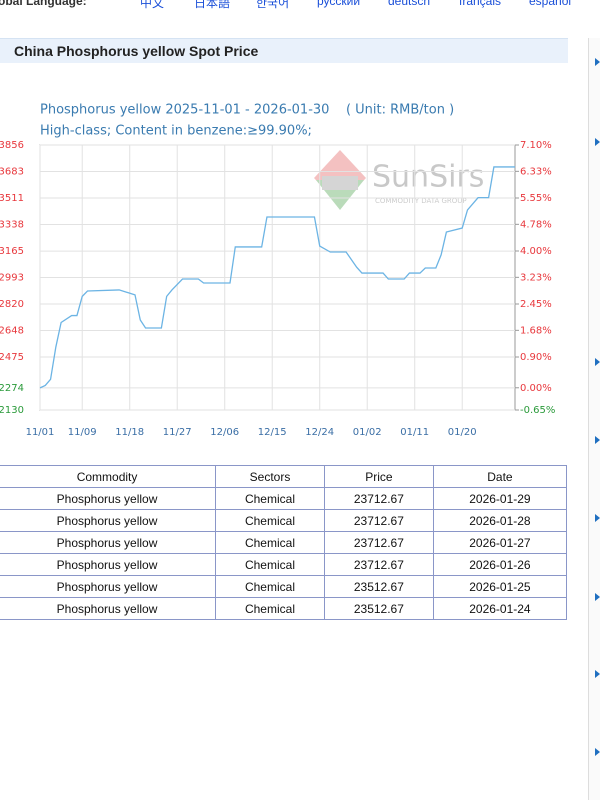  I want to click on y-tick-label: 2274, so click(12, 388).